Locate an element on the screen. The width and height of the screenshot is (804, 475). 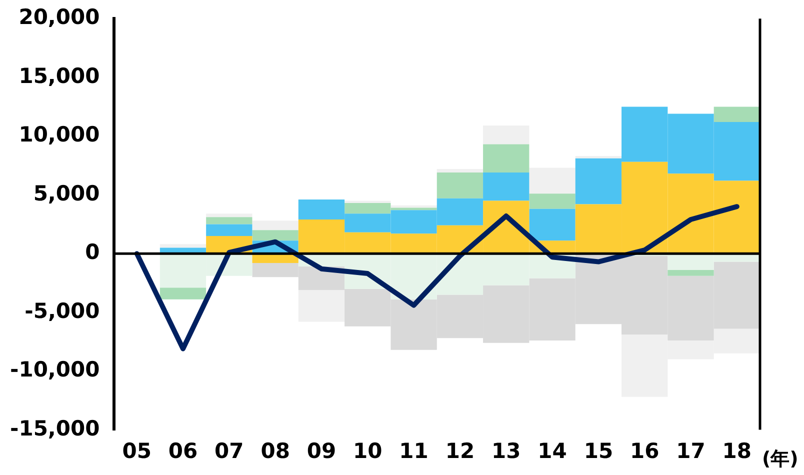
x-tick-label: 12 is located at coordinates (460, 450).